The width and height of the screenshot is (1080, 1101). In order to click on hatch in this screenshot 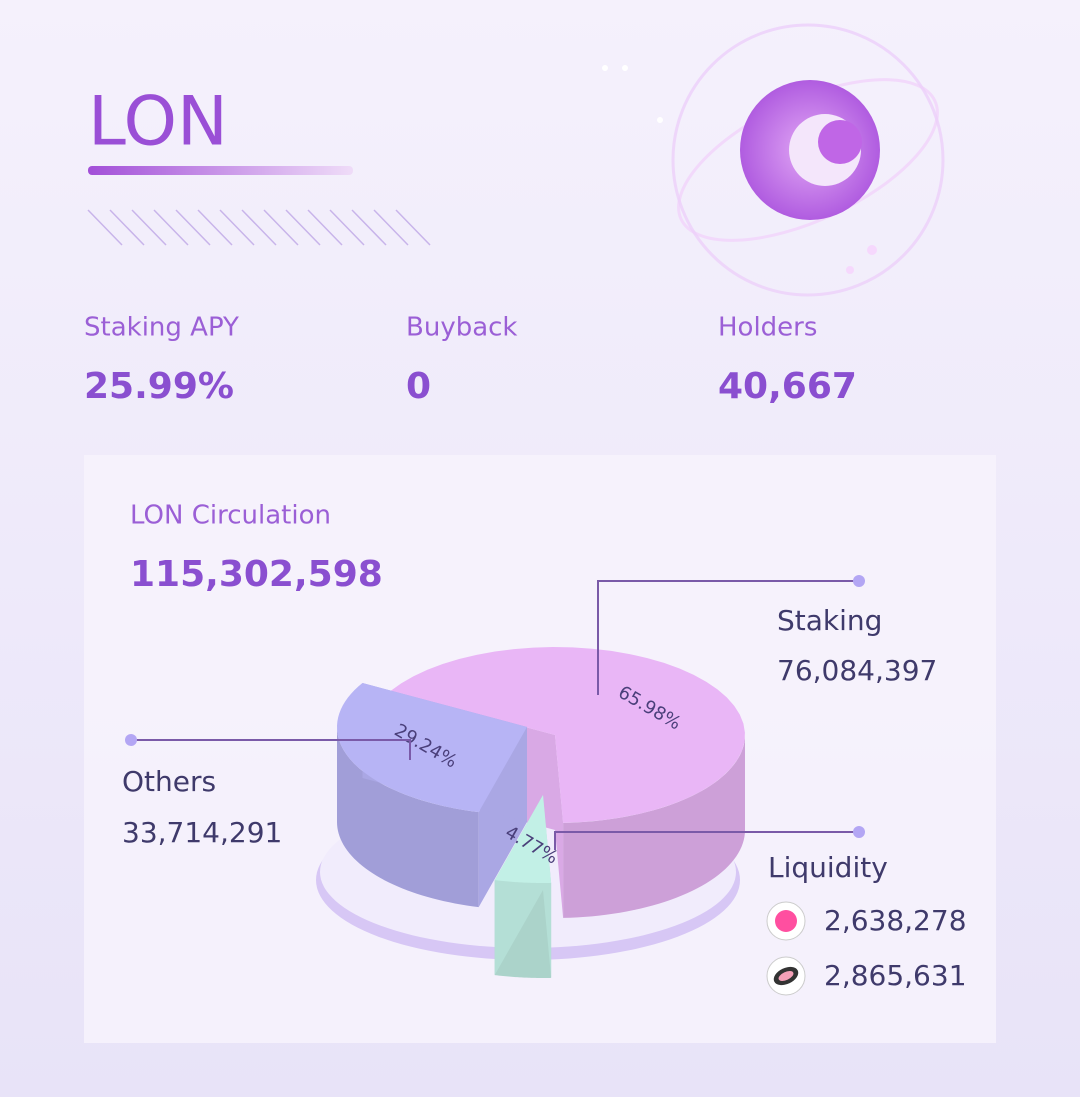, I will do `click(259, 227)`.